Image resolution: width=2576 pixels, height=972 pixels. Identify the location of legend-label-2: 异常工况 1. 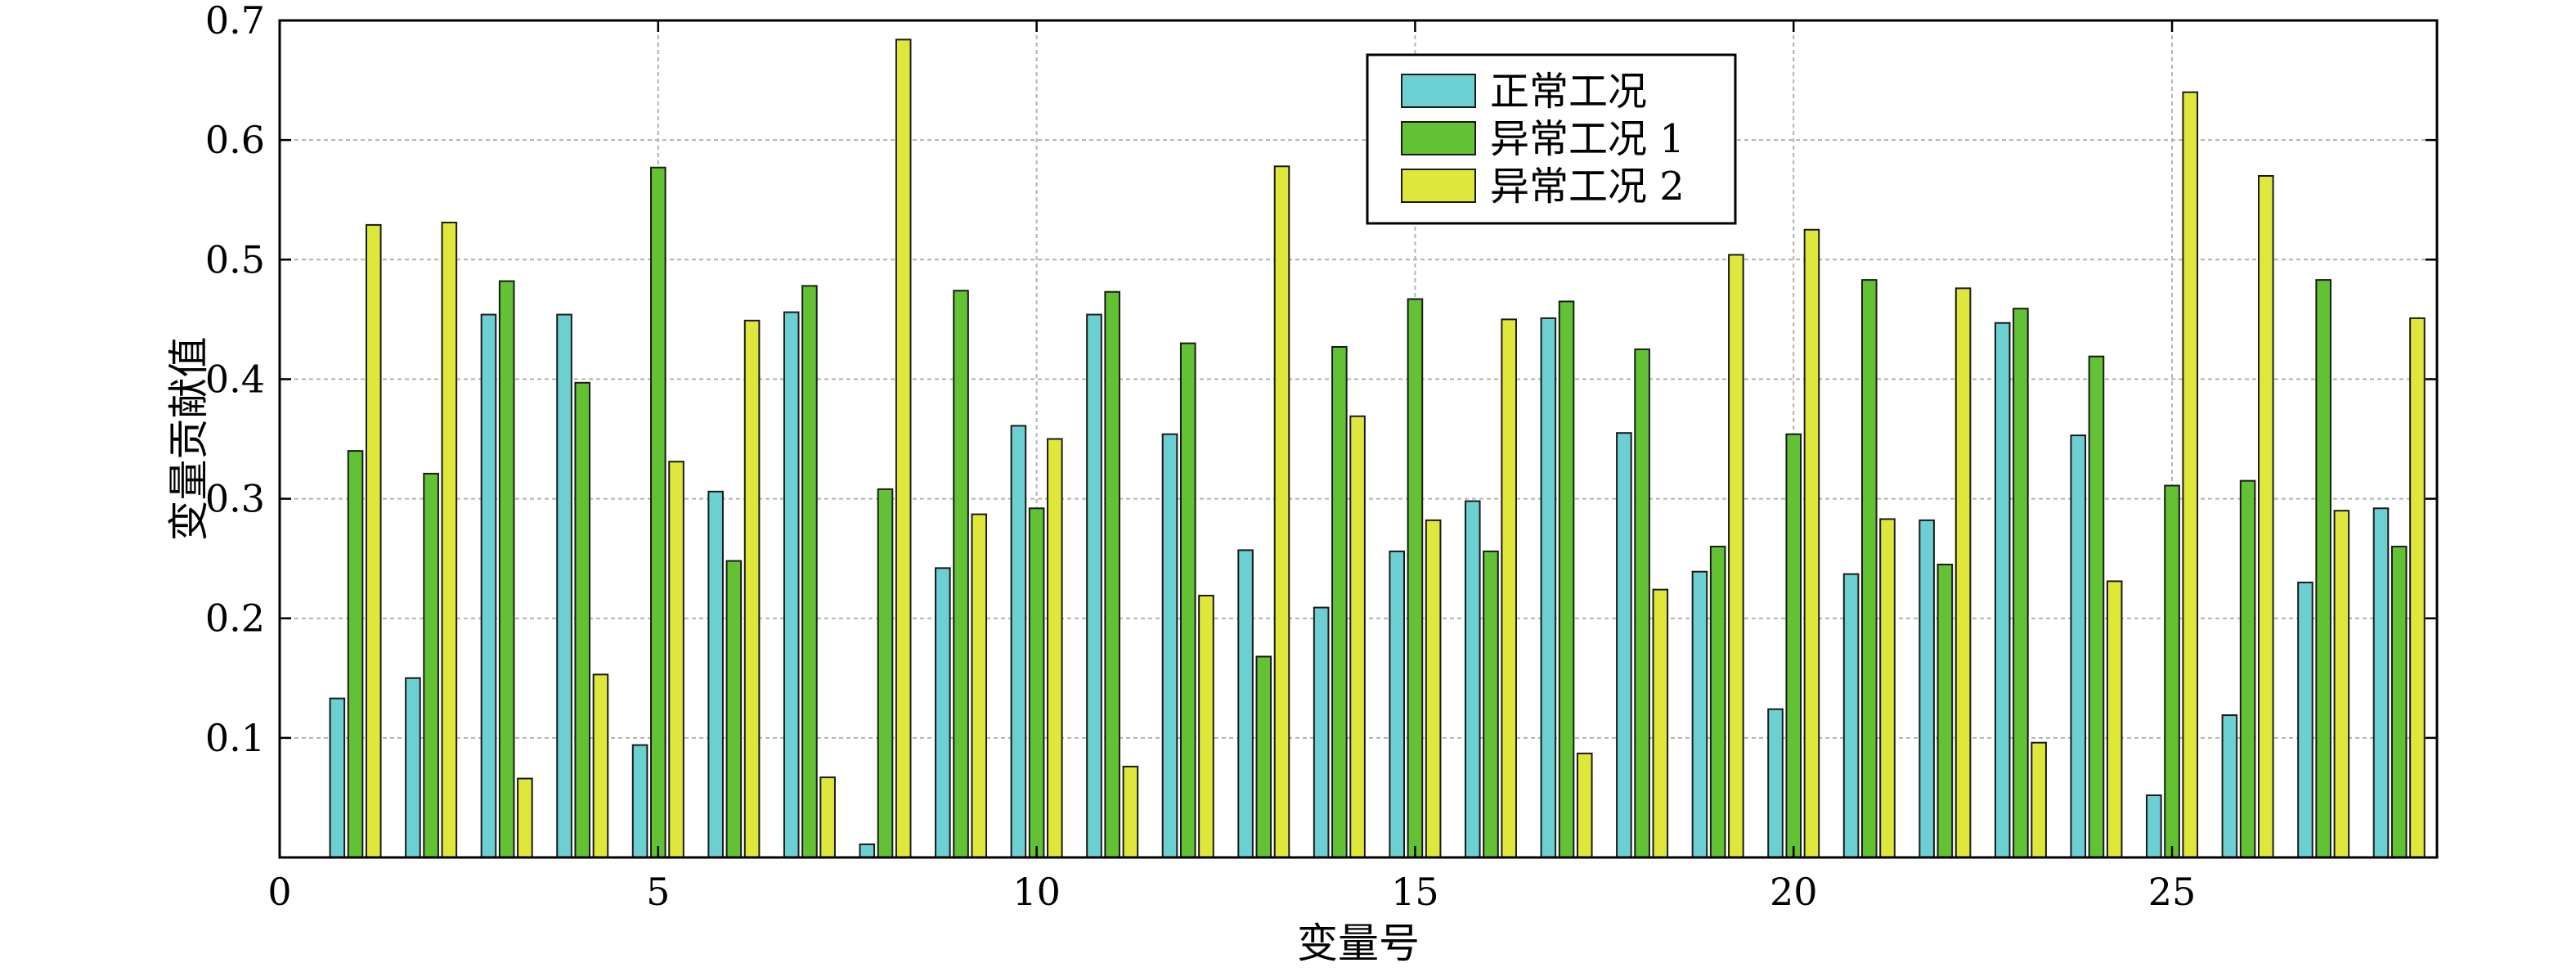
(1587, 139).